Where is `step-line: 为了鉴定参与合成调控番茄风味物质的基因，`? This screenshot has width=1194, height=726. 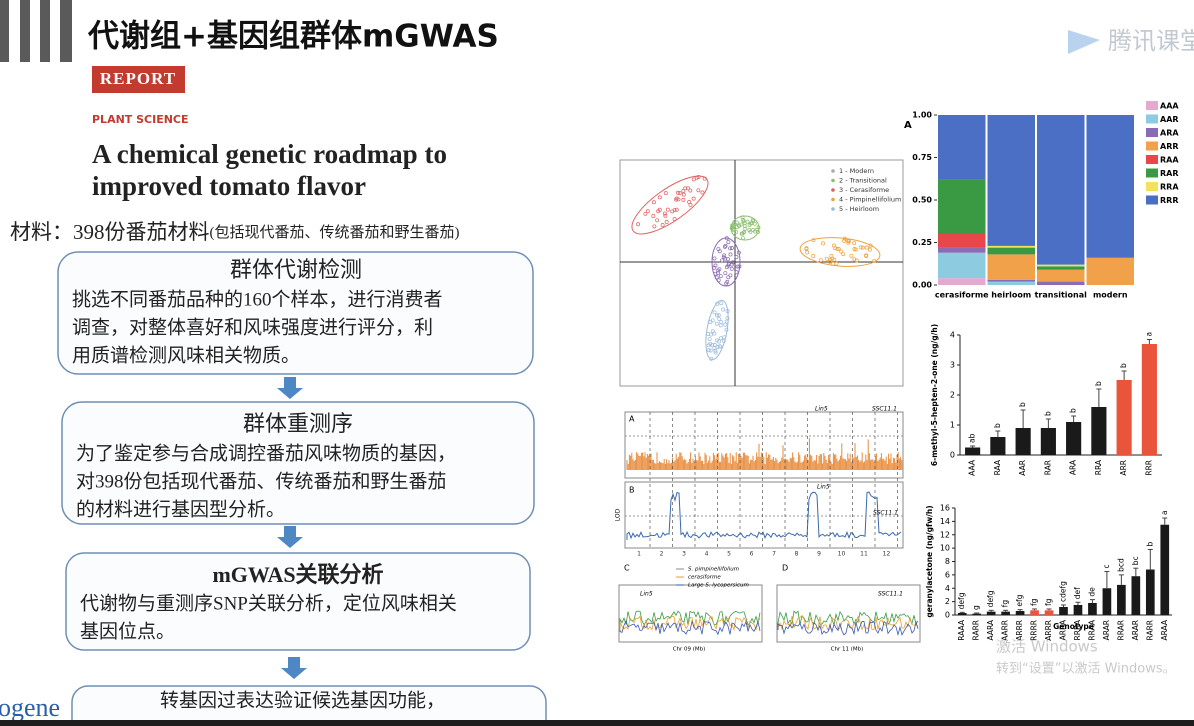 step-line: 为了鉴定参与合成调控番茄风味物质的基因， is located at coordinates (266, 453).